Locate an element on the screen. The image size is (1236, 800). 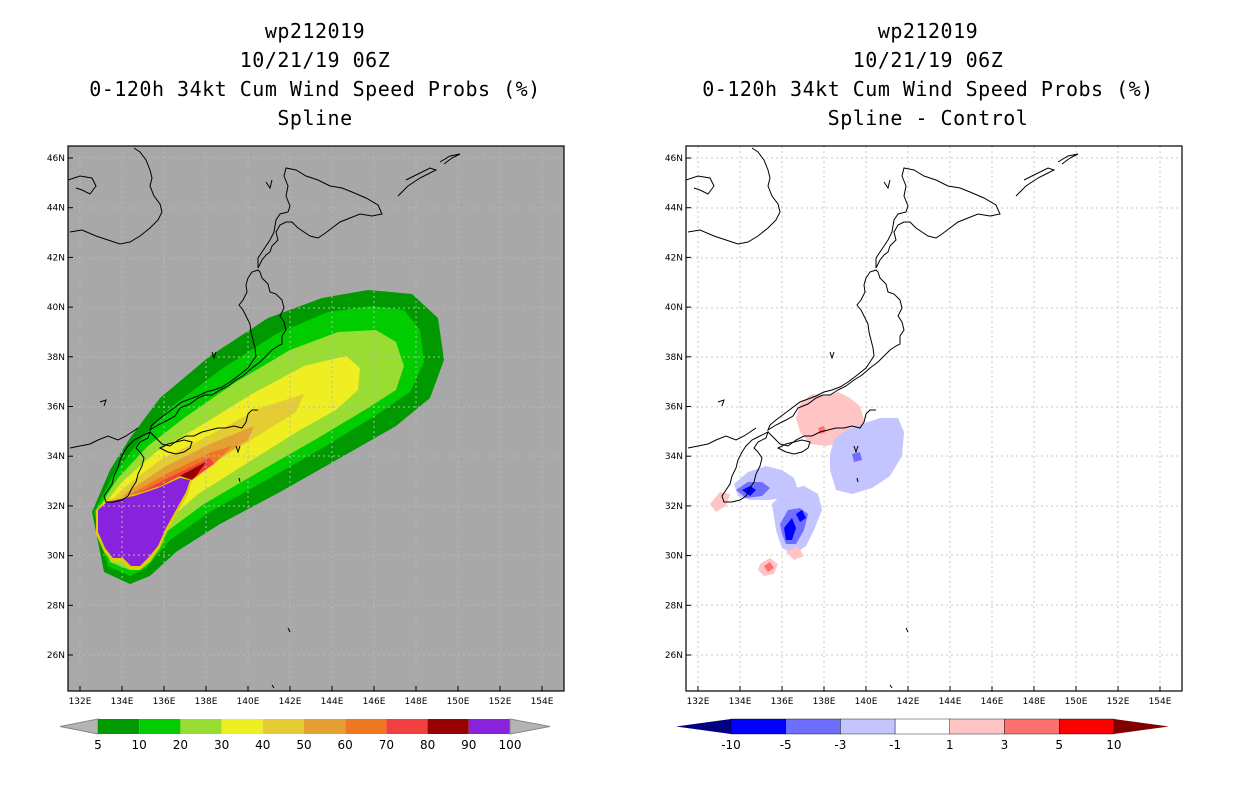
right-lon-label: 136E is located at coordinates (782, 702).